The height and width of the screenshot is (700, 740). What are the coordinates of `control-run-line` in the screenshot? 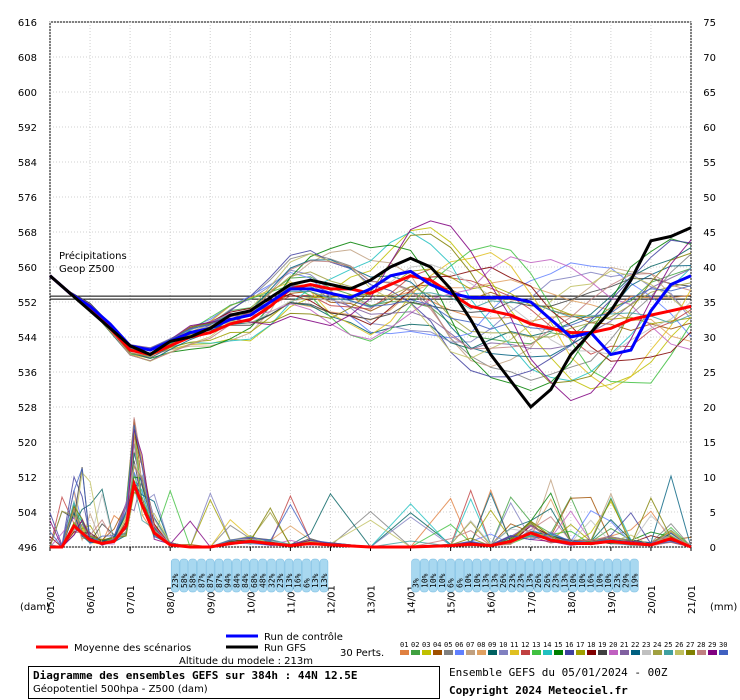 It's located at (370, 313).